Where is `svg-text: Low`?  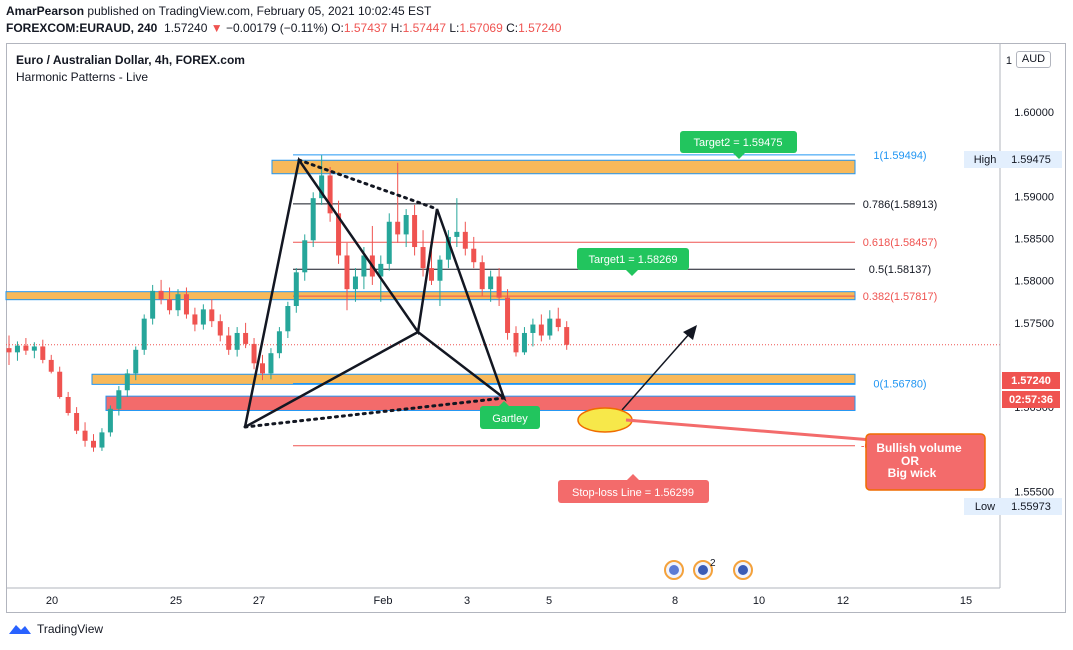
svg-text: Low is located at coordinates (985, 507).